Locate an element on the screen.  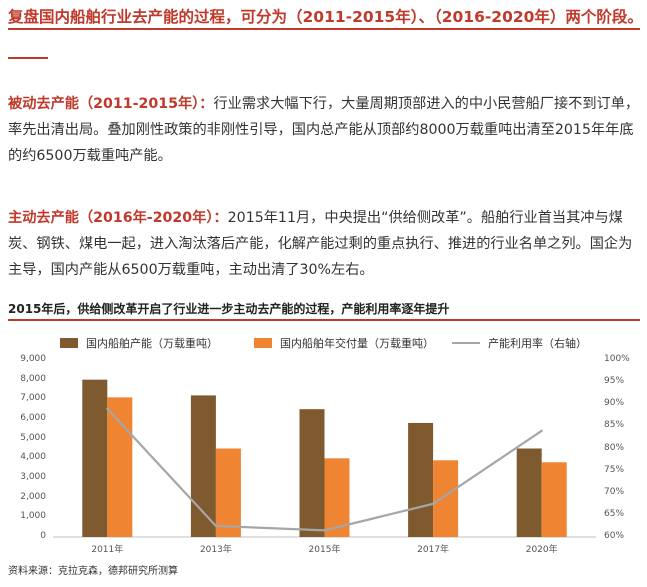
y-left-tick-label: 5,000 is located at coordinates (33, 437).